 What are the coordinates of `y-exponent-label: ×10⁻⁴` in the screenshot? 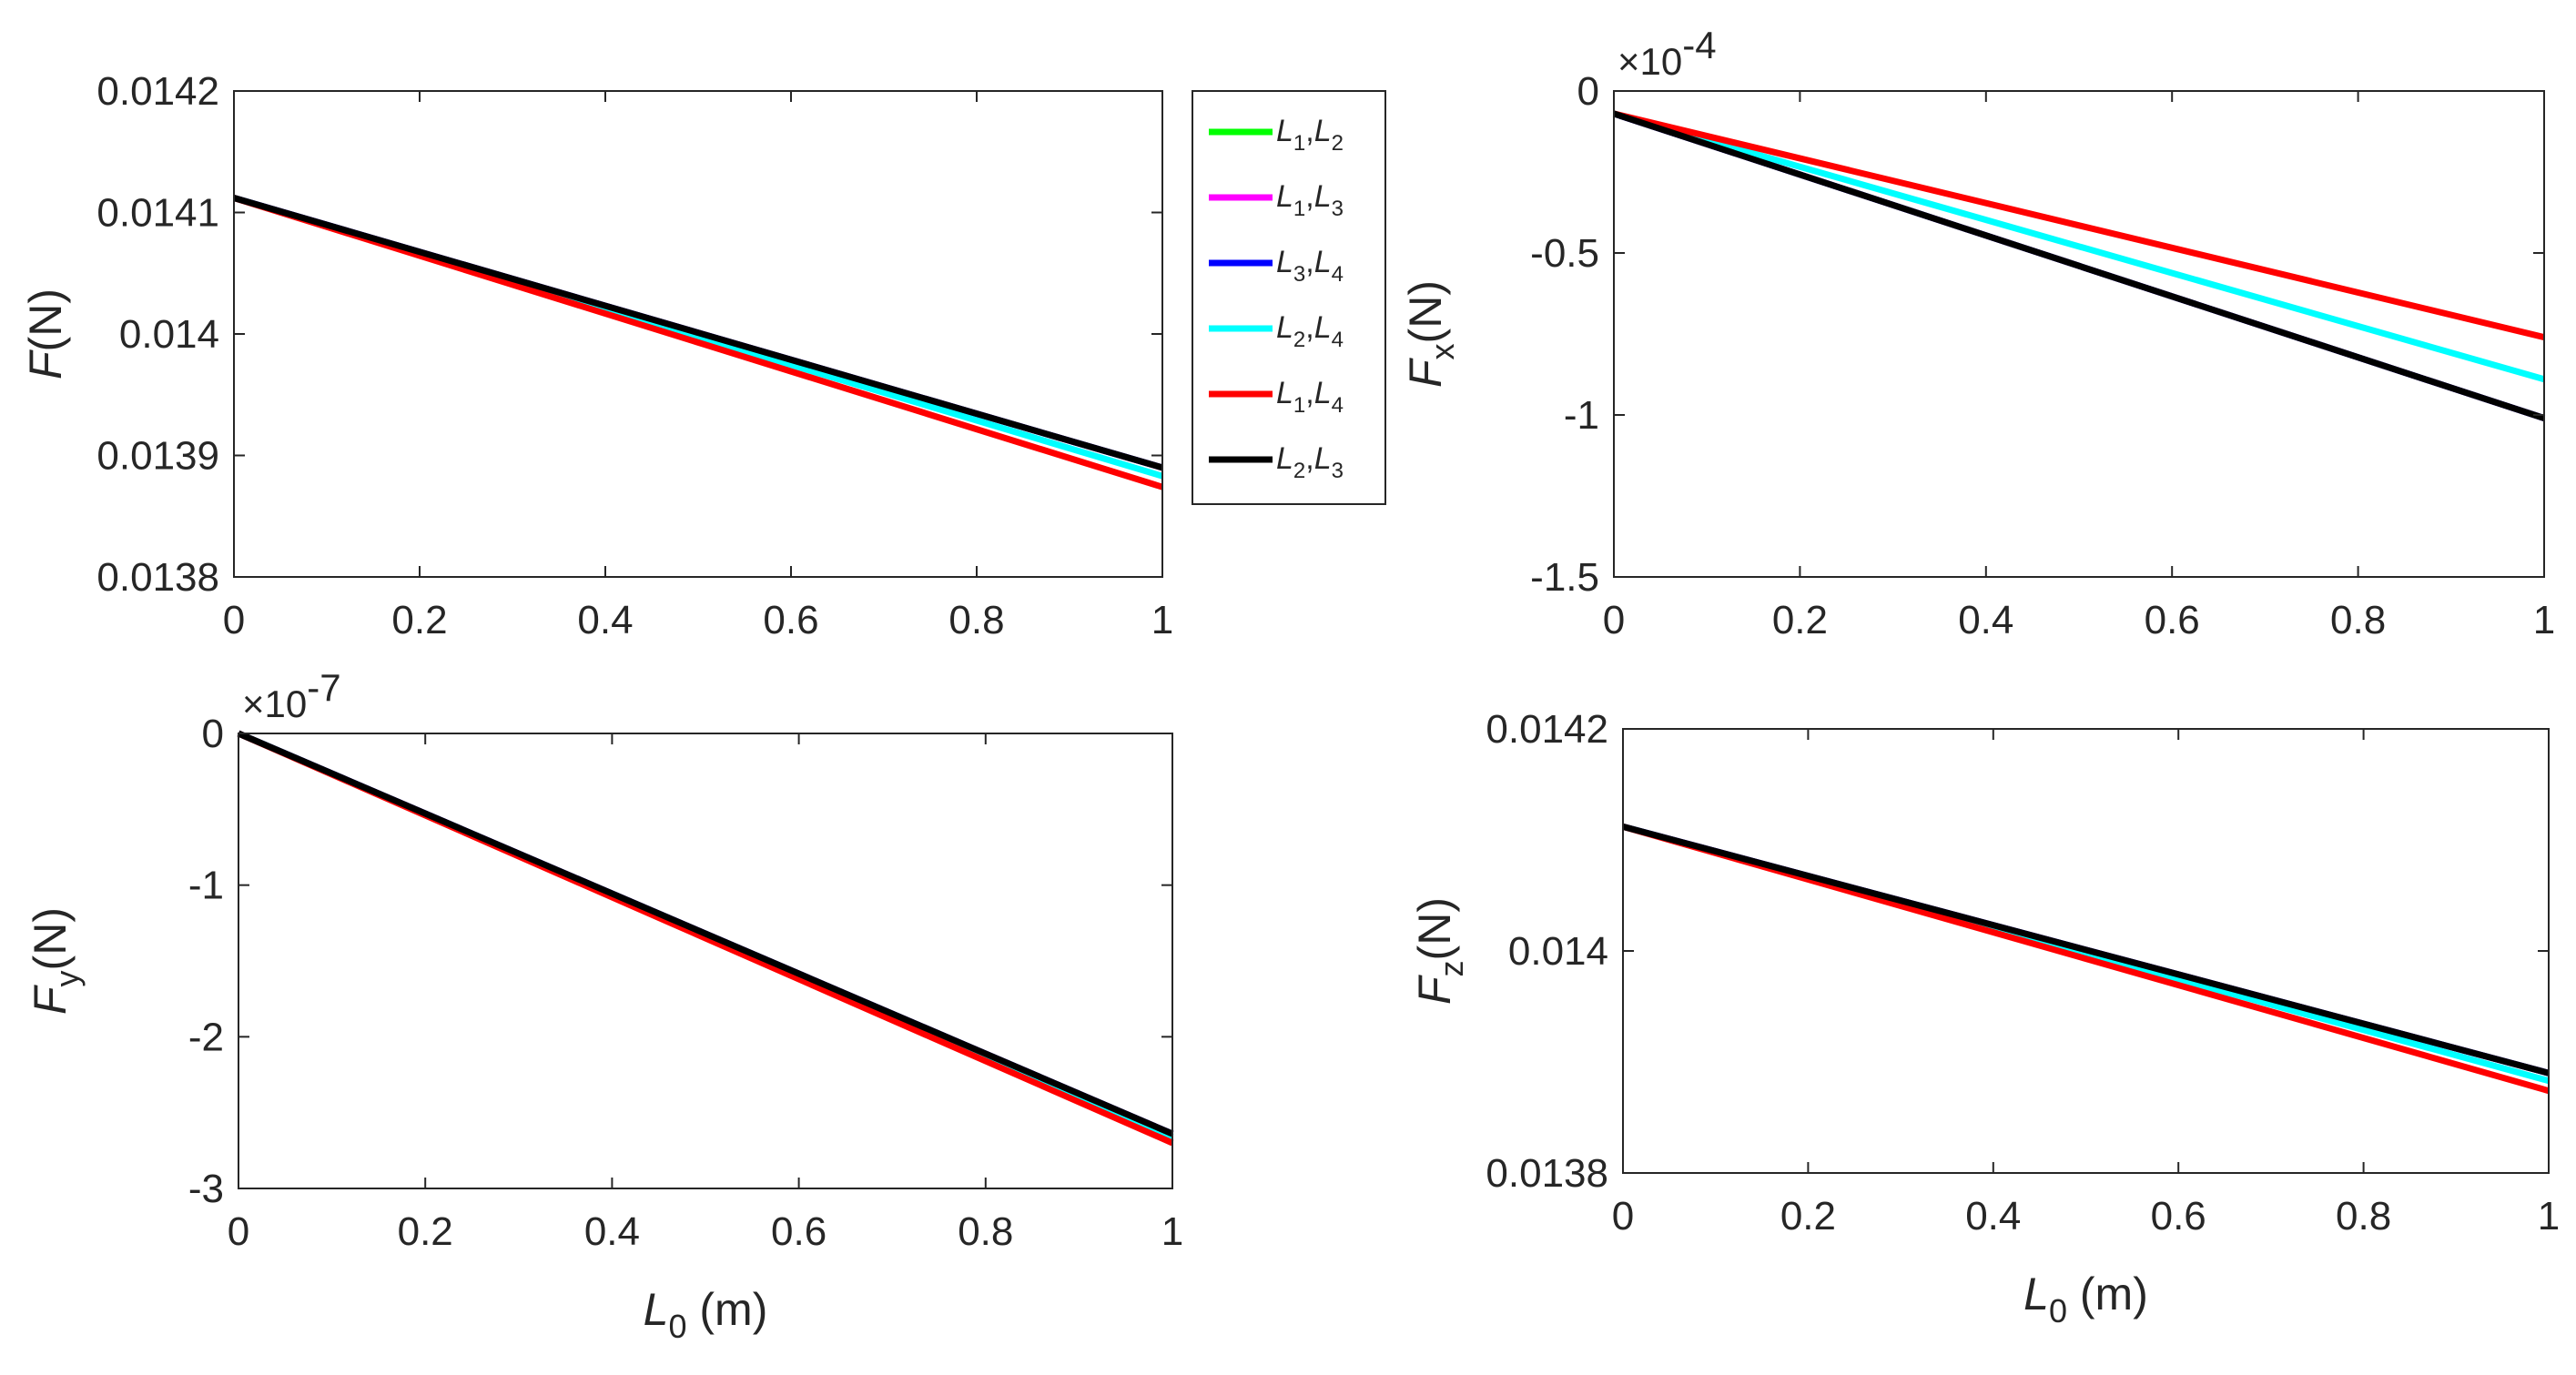 It's located at (1667, 53).